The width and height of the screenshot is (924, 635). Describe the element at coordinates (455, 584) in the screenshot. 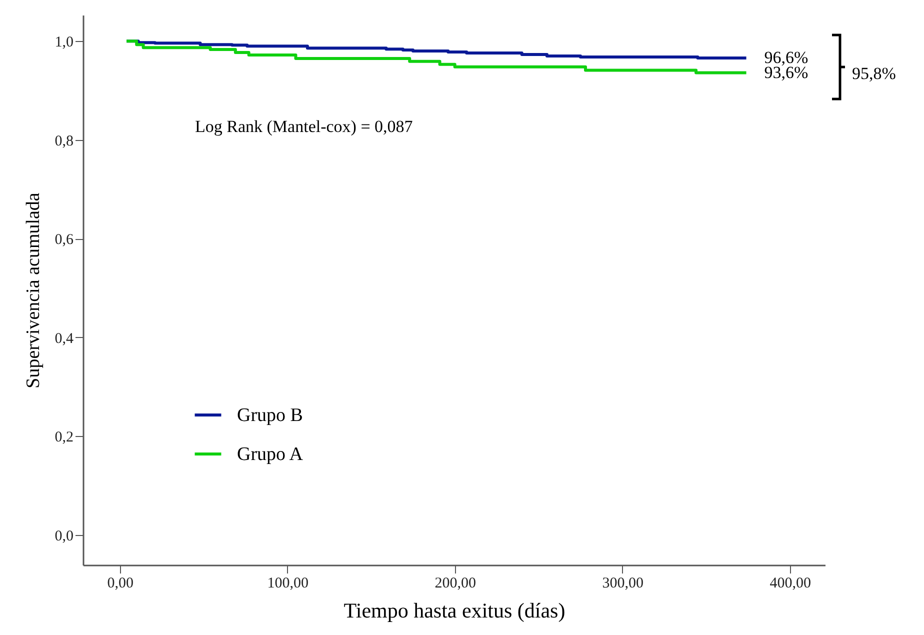

I see `x-tick-label: 200,00` at that location.